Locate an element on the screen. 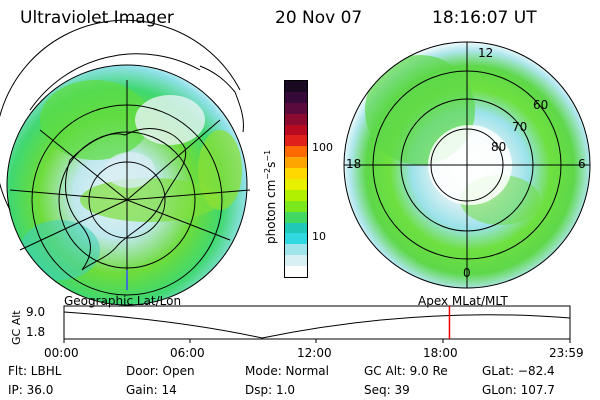 This screenshot has width=600, height=400. mag-panel-label: Apex MLat/MLT is located at coordinates (463, 301).